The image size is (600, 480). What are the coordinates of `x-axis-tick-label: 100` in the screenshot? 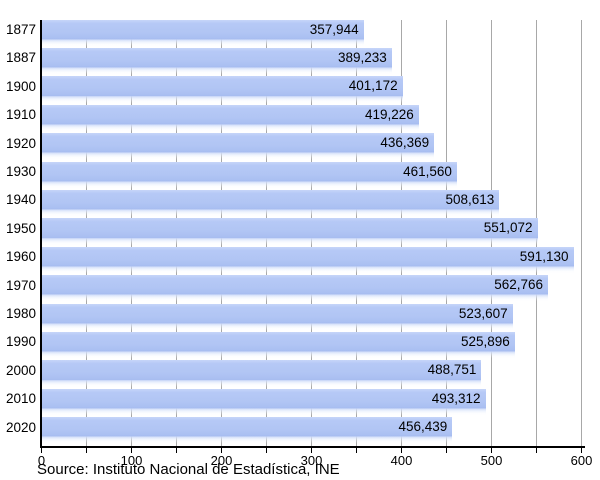 It's located at (131, 460).